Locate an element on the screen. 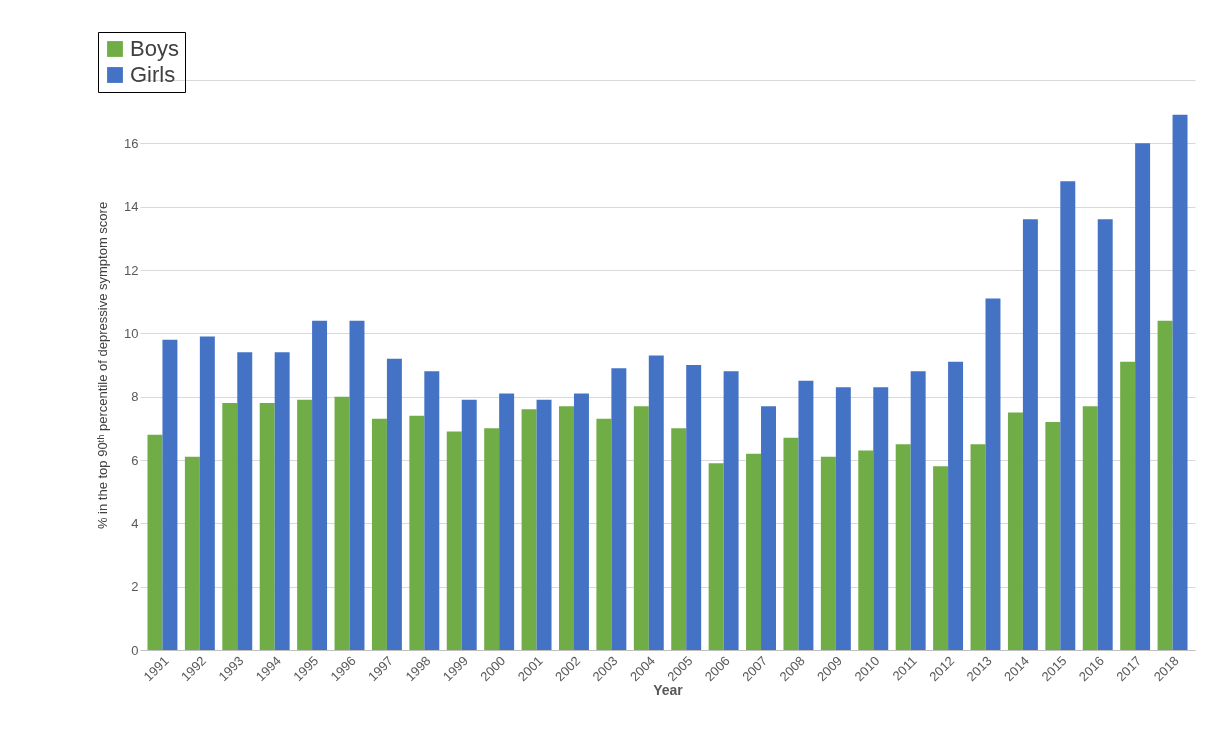 This screenshot has width=1220, height=753. y-tick-label: 8 is located at coordinates (135, 397).